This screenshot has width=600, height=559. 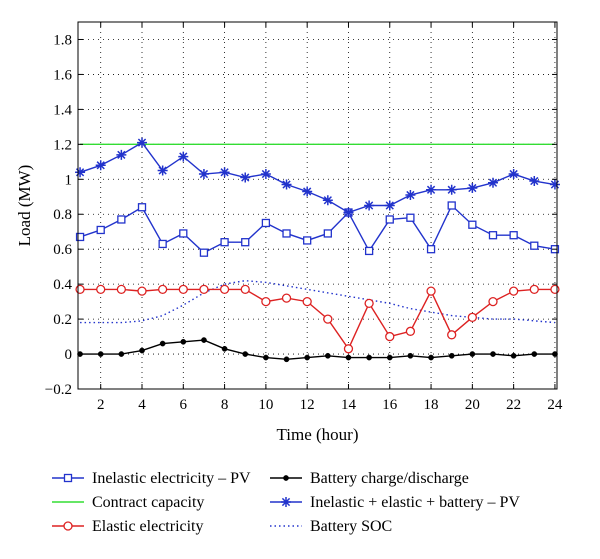 What do you see at coordinates (151, 478) in the screenshot?
I see `legend-entry: Inelastic electricity – PV` at bounding box center [151, 478].